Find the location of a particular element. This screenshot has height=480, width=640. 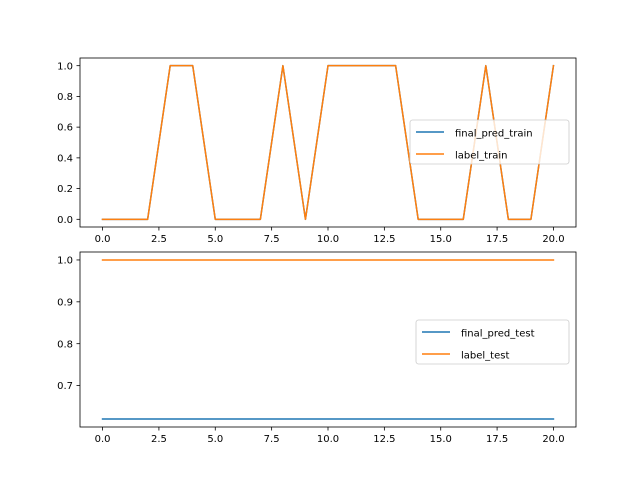

y-tick-label: 0.9 is located at coordinates (65, 302).